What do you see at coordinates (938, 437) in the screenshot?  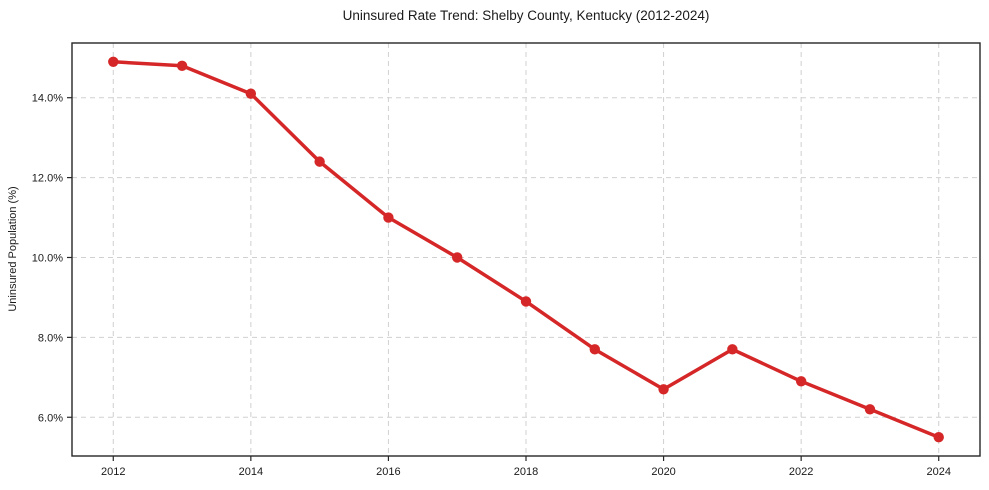 I see `data-point-2024` at bounding box center [938, 437].